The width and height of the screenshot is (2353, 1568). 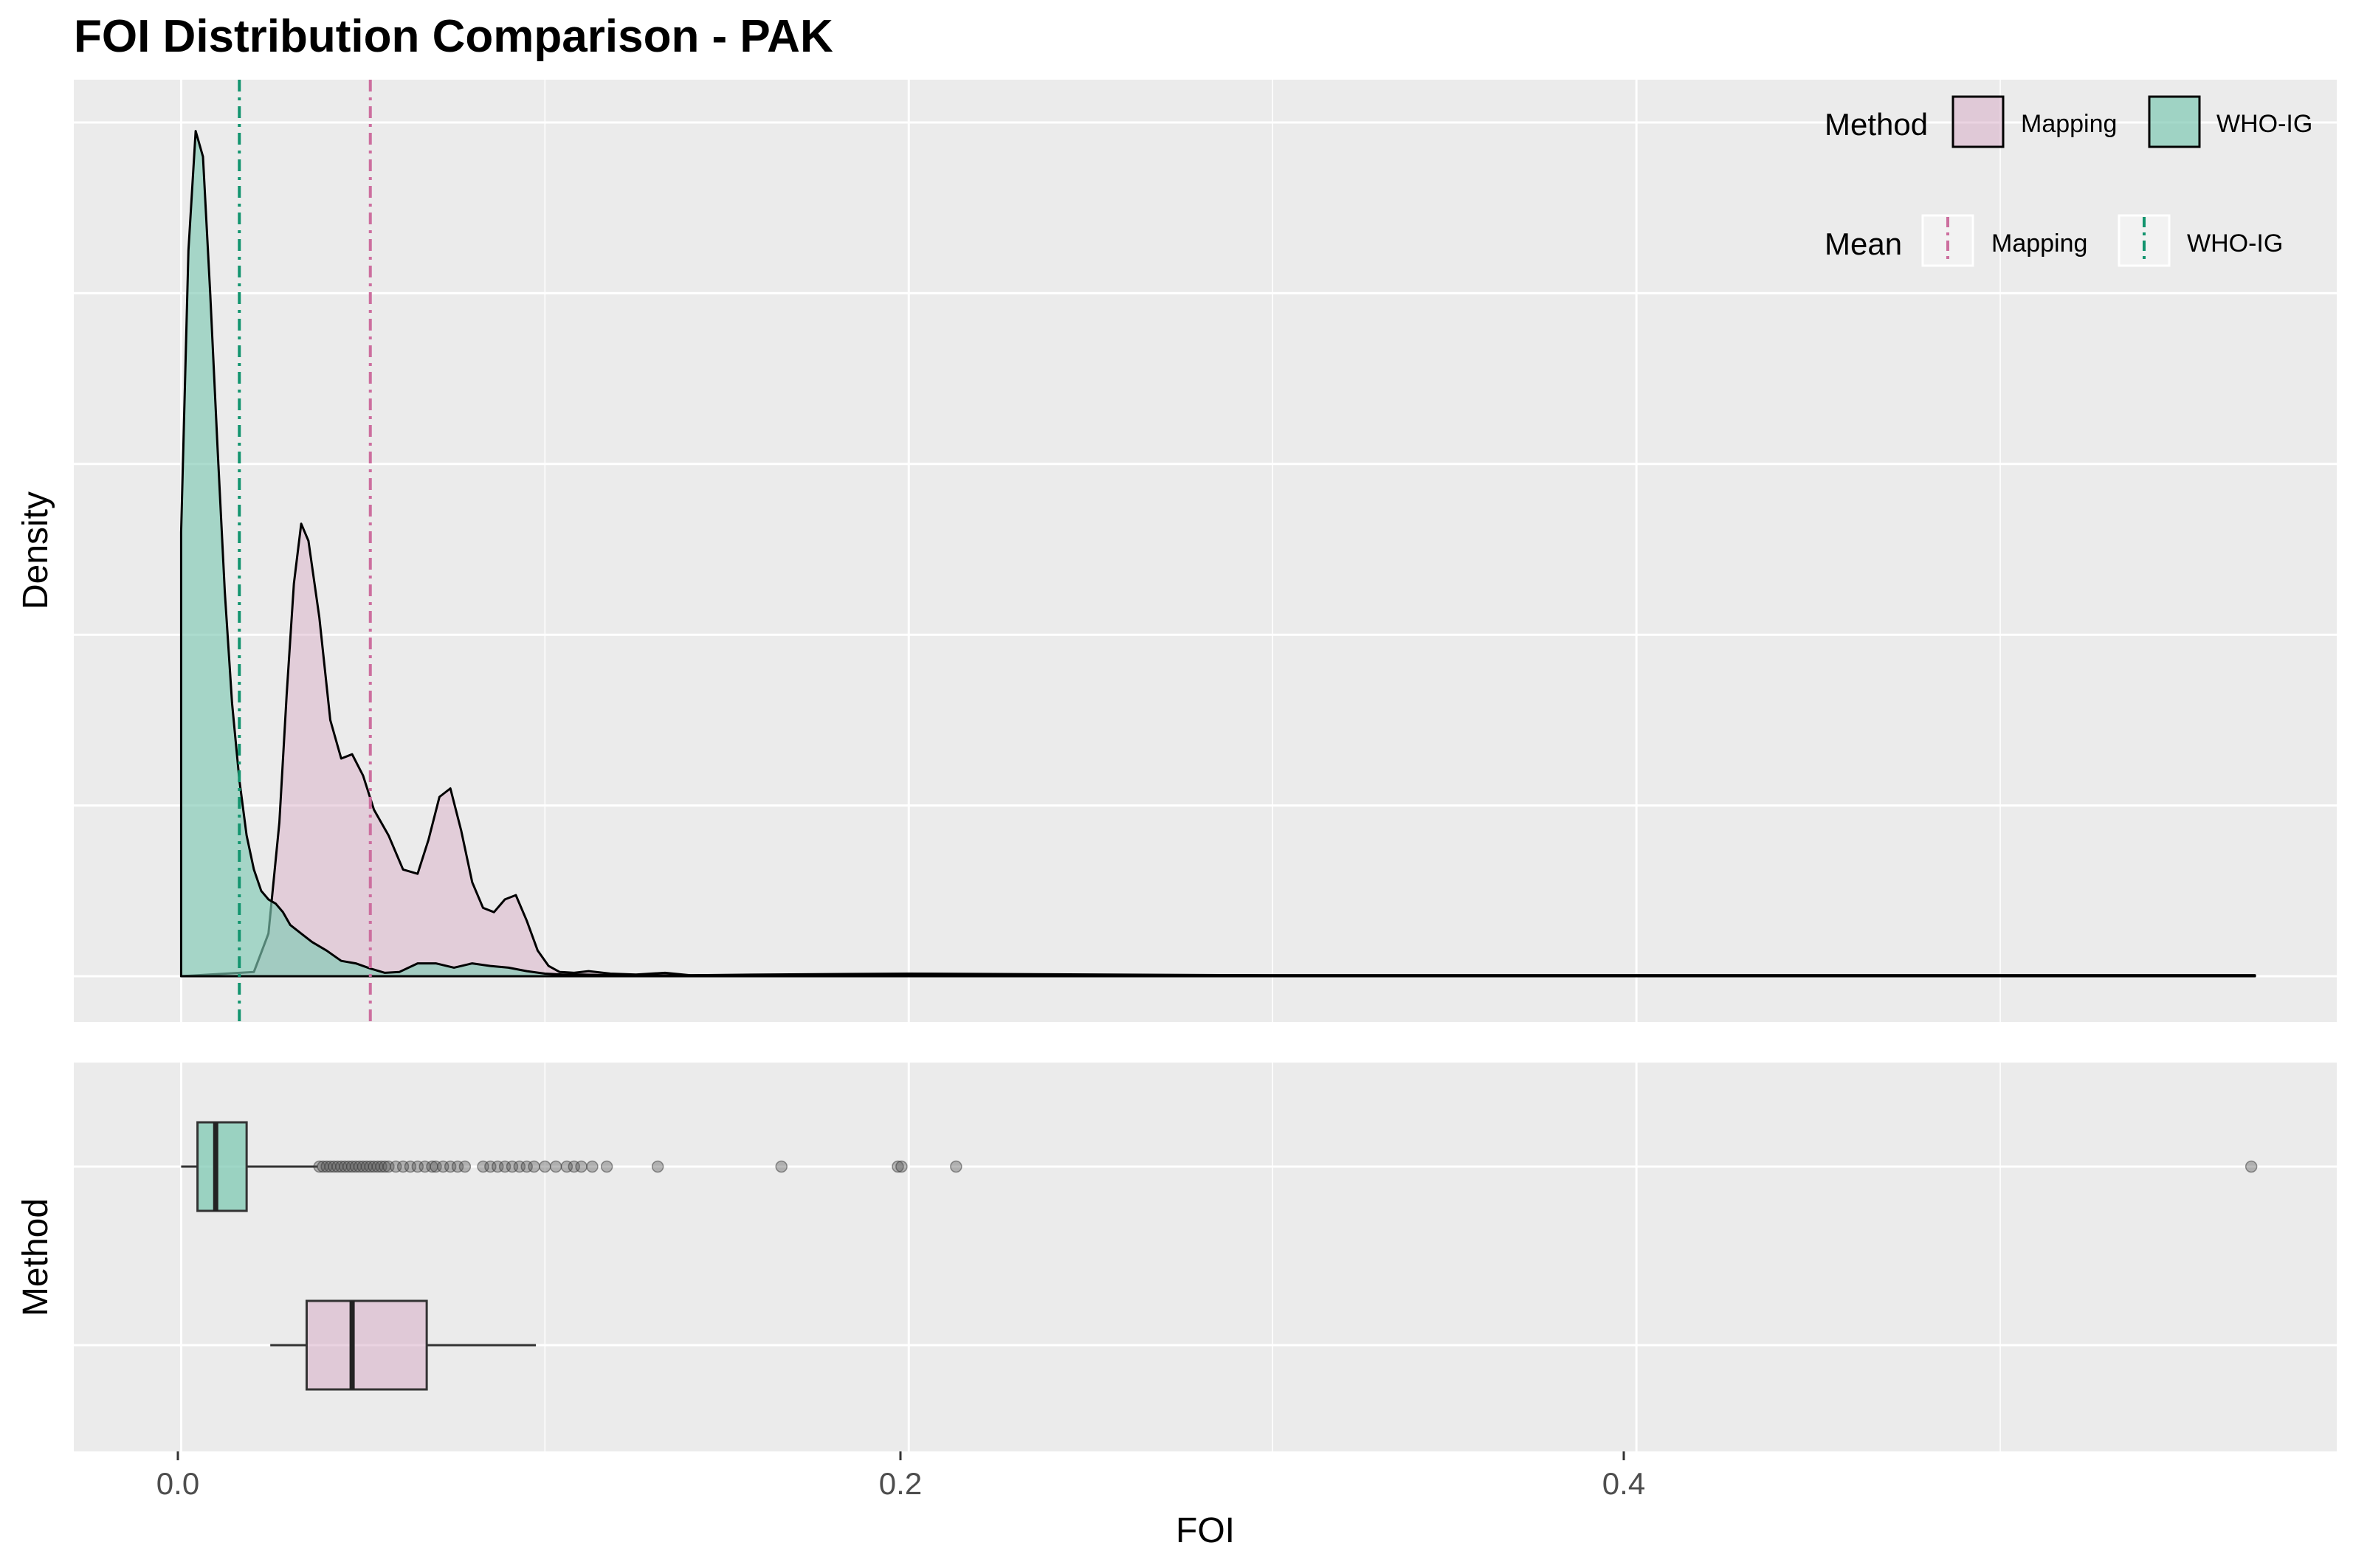 What do you see at coordinates (2174, 121) in the screenshot?
I see `legend-who-ig-swatch` at bounding box center [2174, 121].